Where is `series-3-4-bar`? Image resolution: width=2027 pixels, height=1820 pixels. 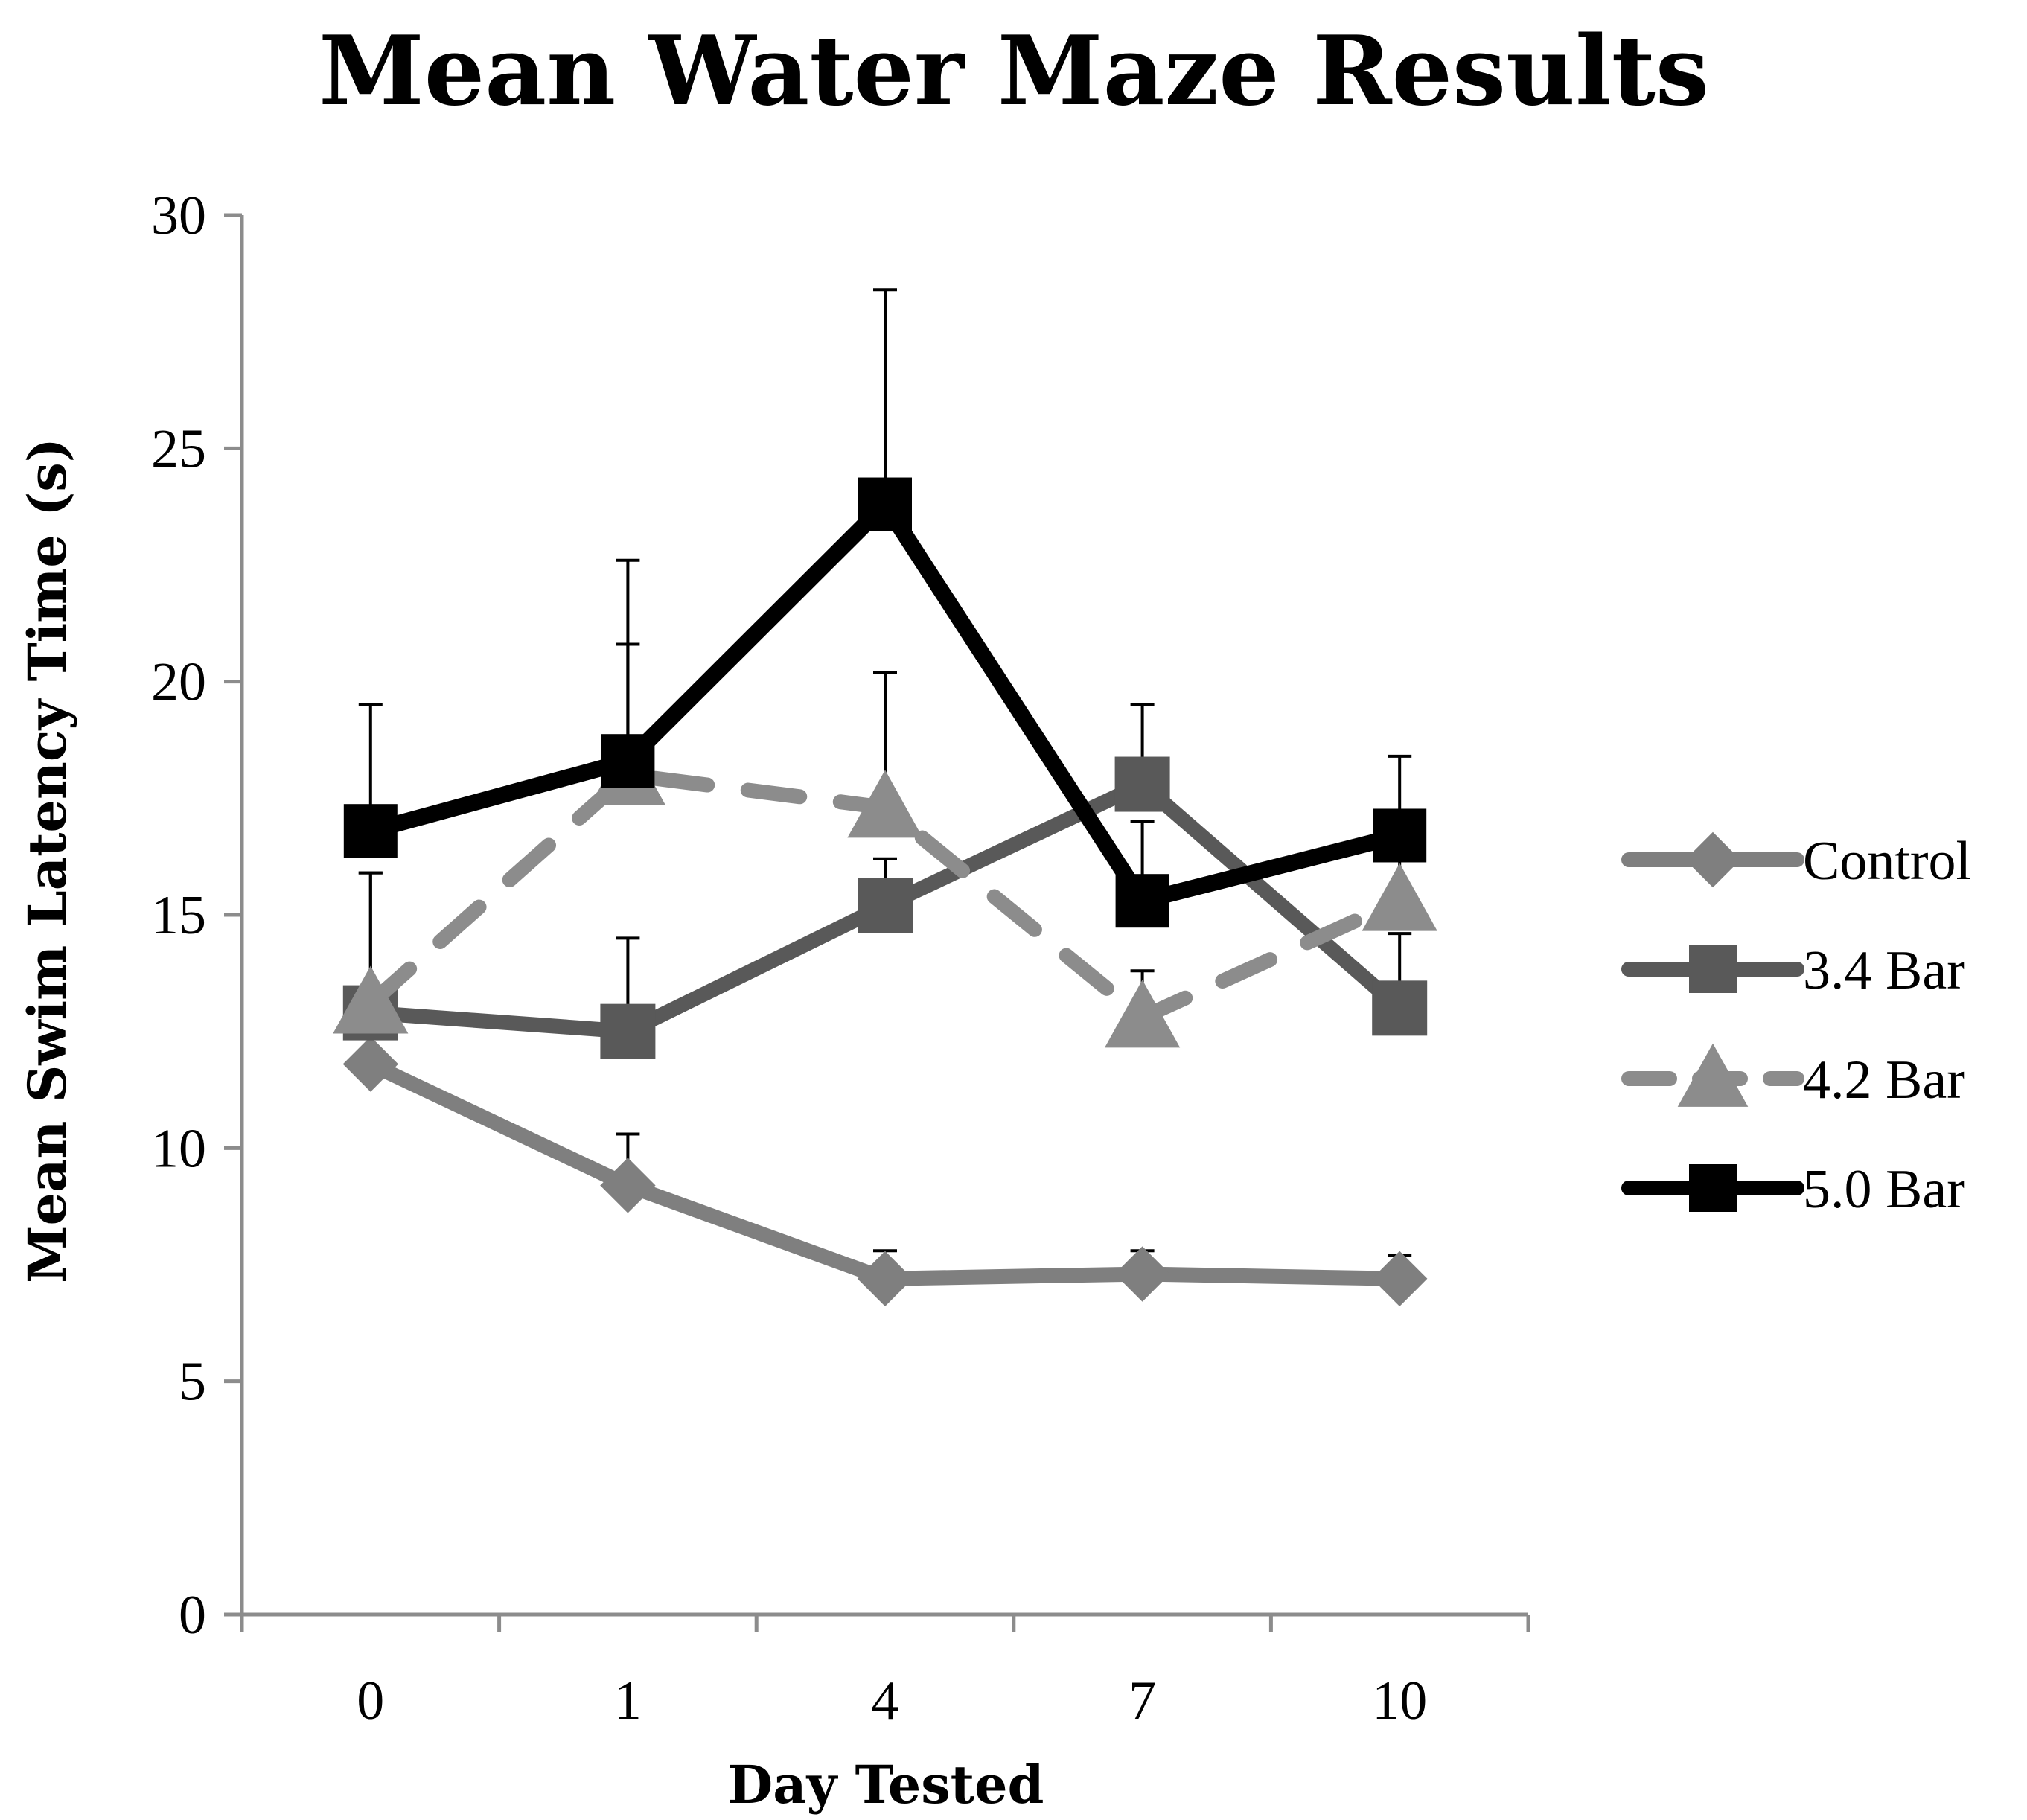 series-3-4-bar is located at coordinates (885, 907).